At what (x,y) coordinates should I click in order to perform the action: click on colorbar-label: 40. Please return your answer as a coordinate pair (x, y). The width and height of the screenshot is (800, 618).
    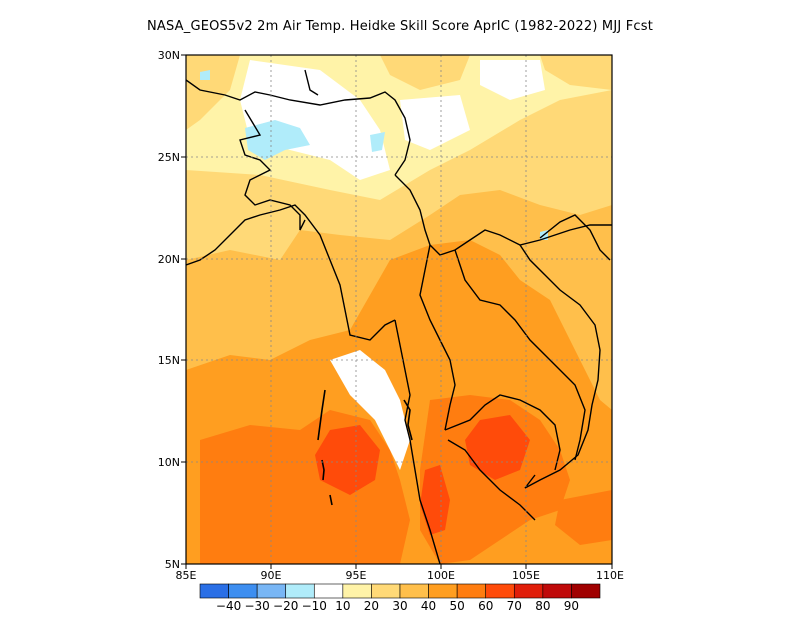
    Looking at the image, I should click on (428, 606).